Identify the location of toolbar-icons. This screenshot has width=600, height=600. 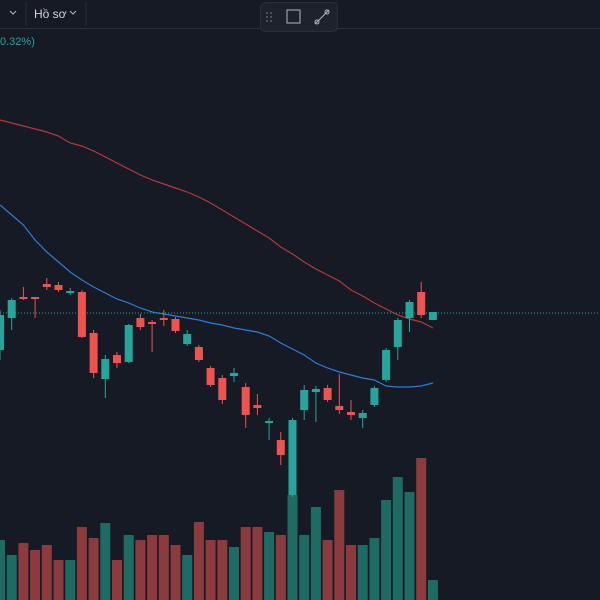
(298, 17).